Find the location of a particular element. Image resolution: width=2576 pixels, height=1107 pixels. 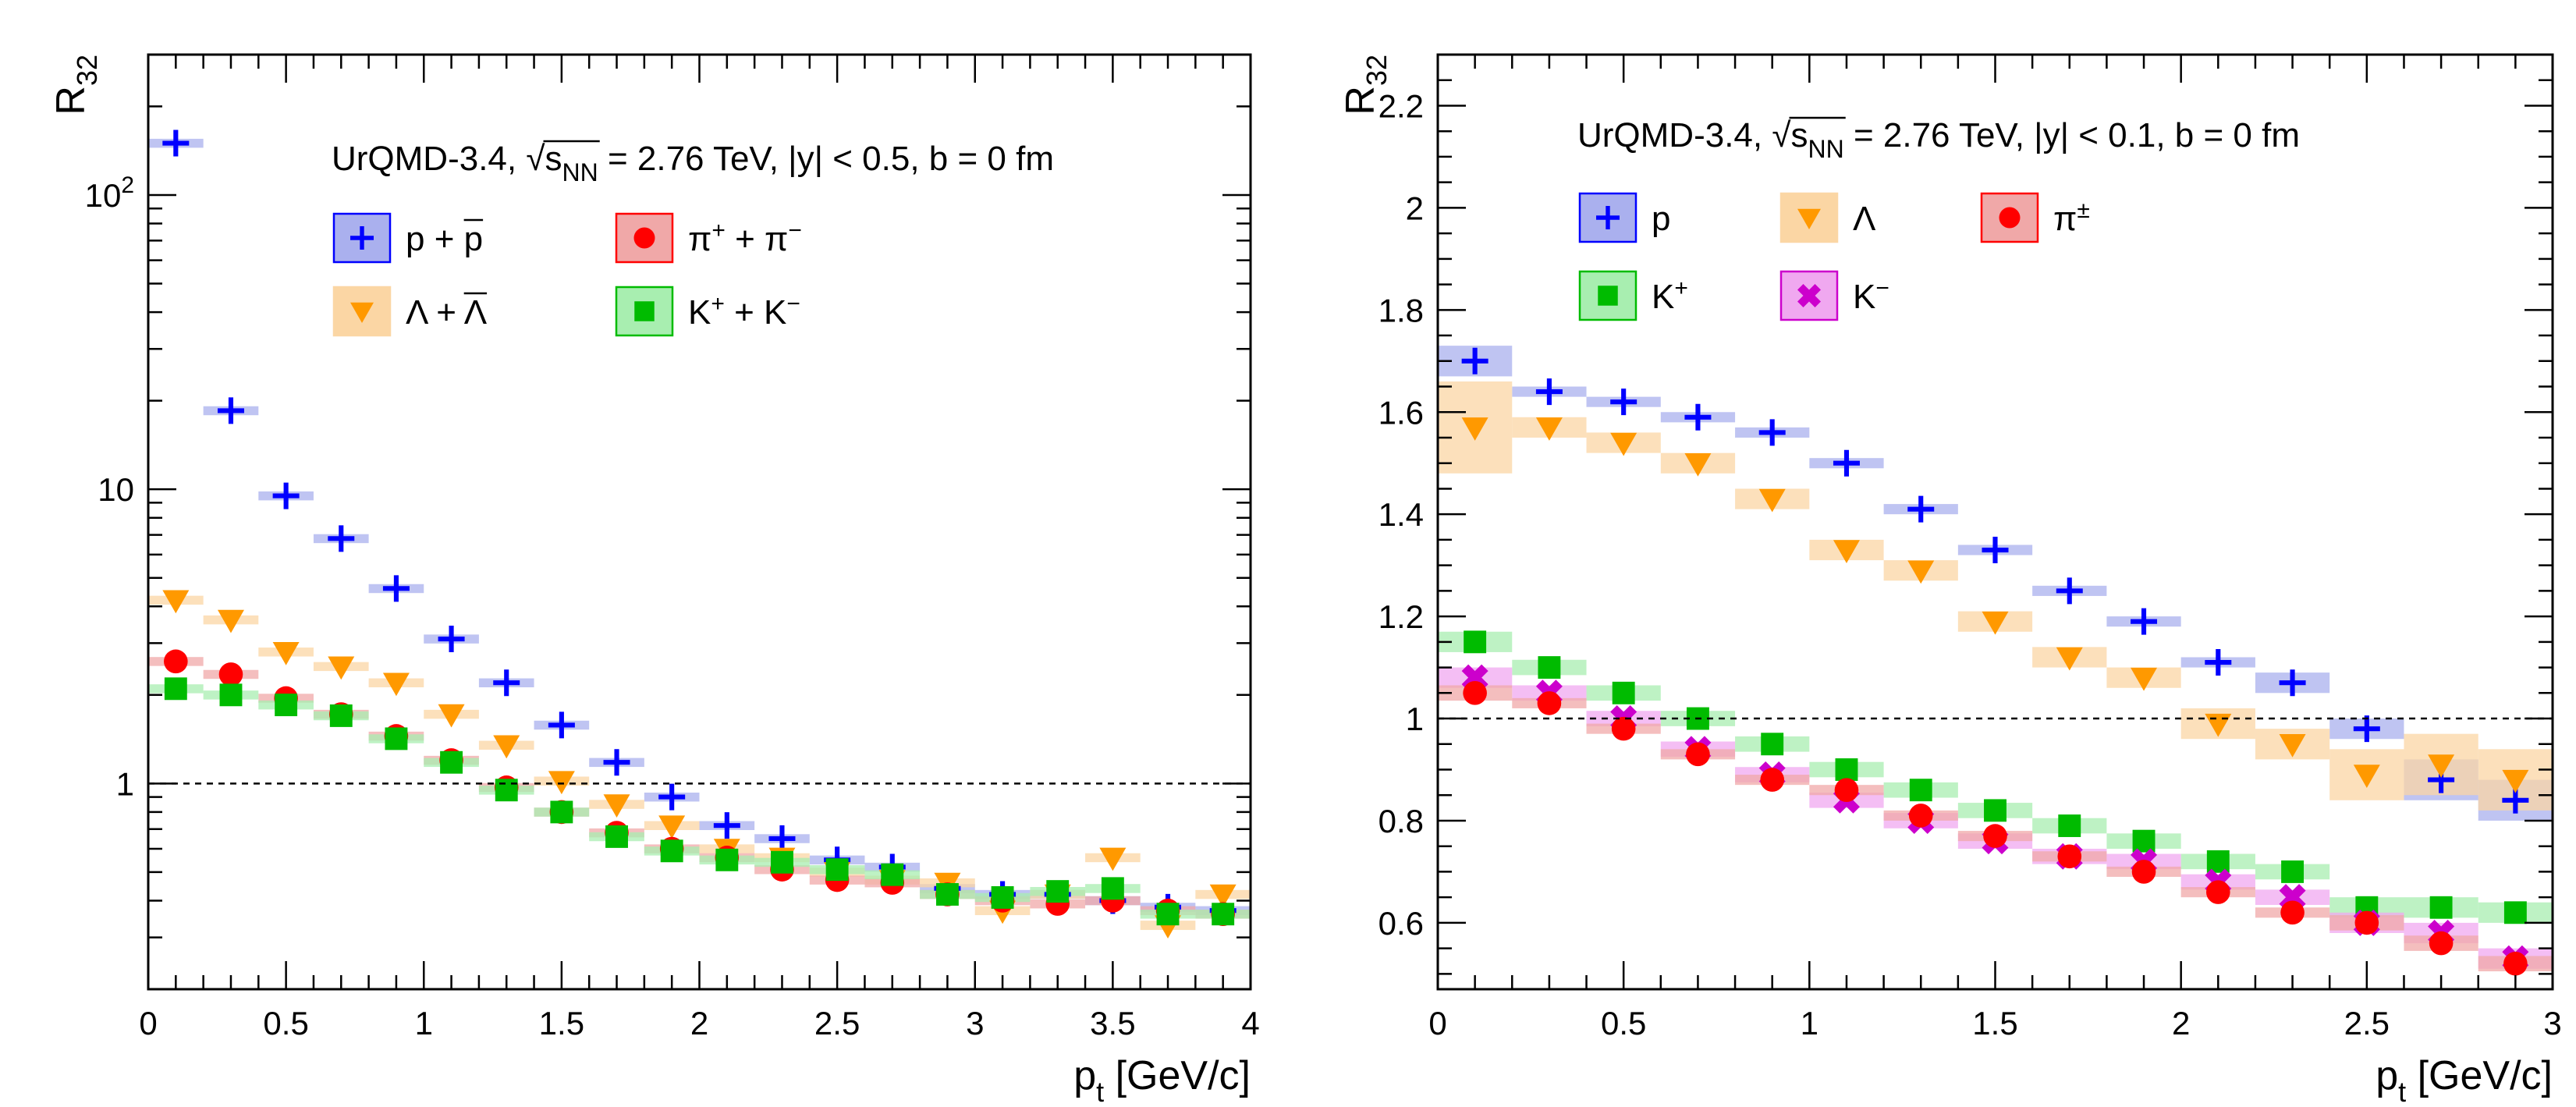

legend-marker-x is located at coordinates (1809, 295).